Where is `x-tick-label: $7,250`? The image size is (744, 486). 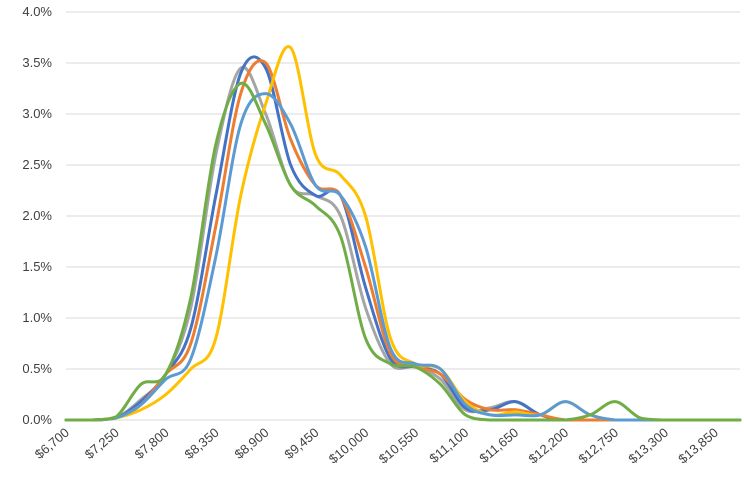 x-tick-label: $7,250 is located at coordinates (102, 443).